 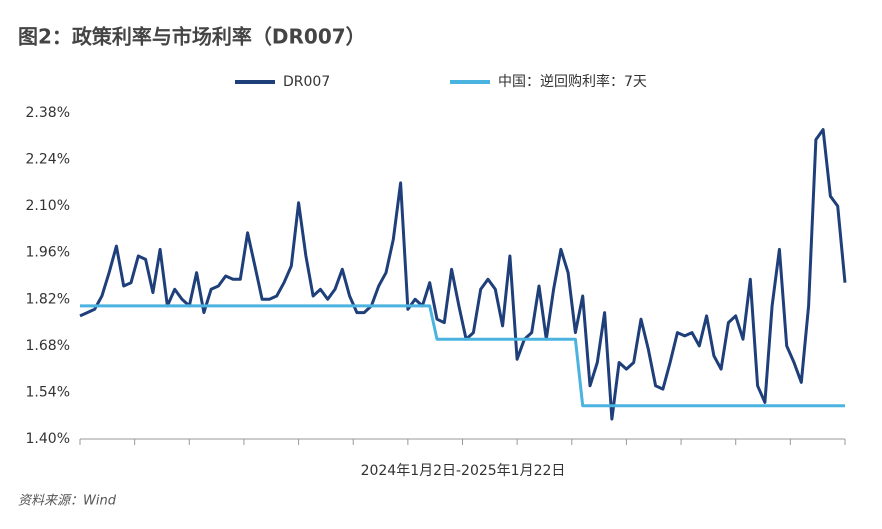 What do you see at coordinates (48, 160) in the screenshot?
I see `y-tick-label: 2.24%` at bounding box center [48, 160].